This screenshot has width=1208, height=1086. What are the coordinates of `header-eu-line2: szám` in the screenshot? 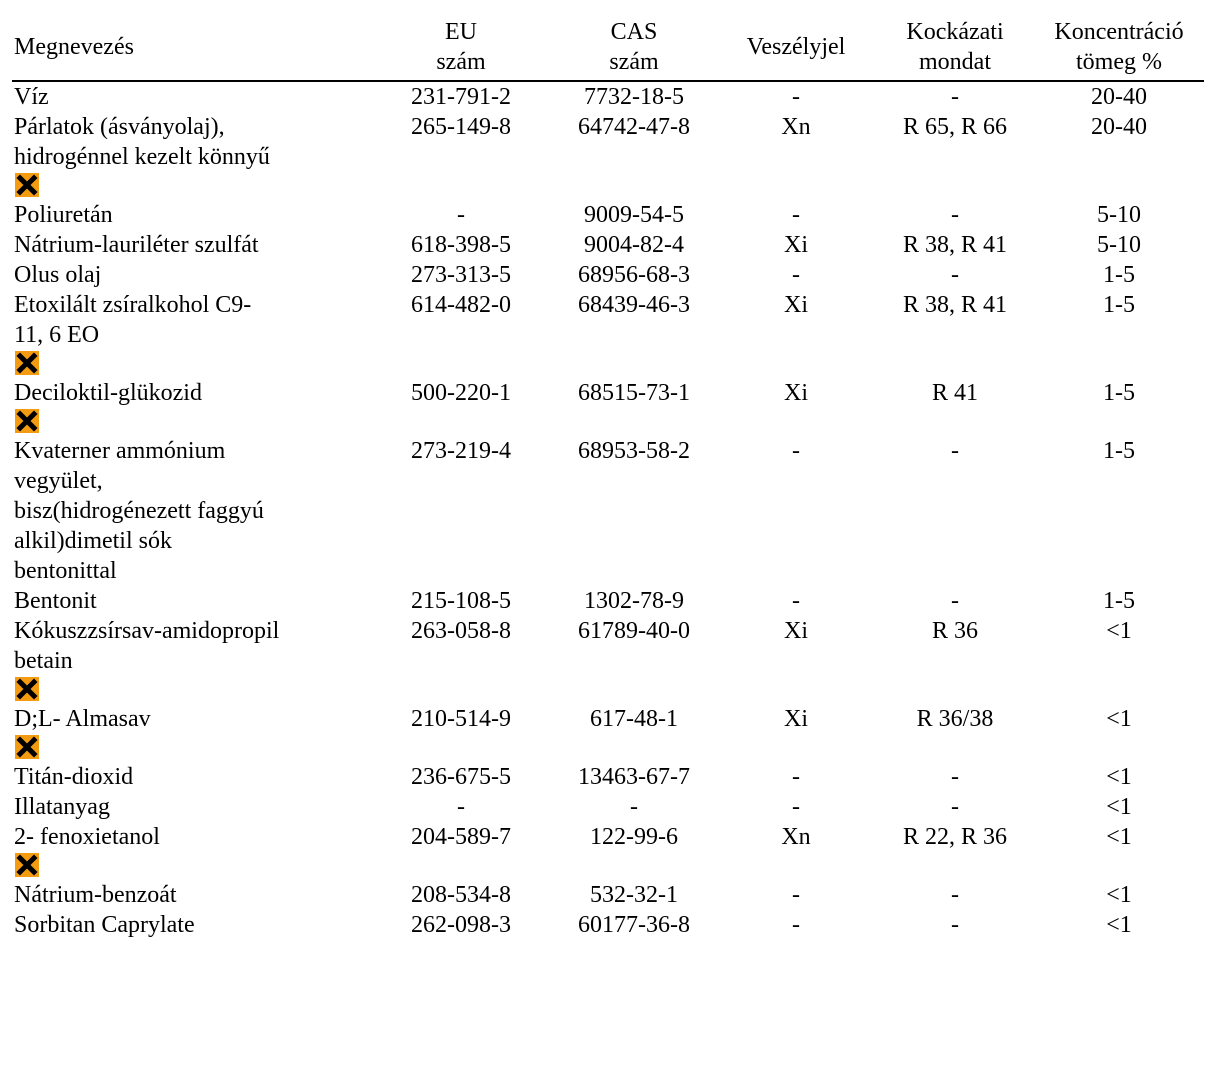 It's located at (461, 62).